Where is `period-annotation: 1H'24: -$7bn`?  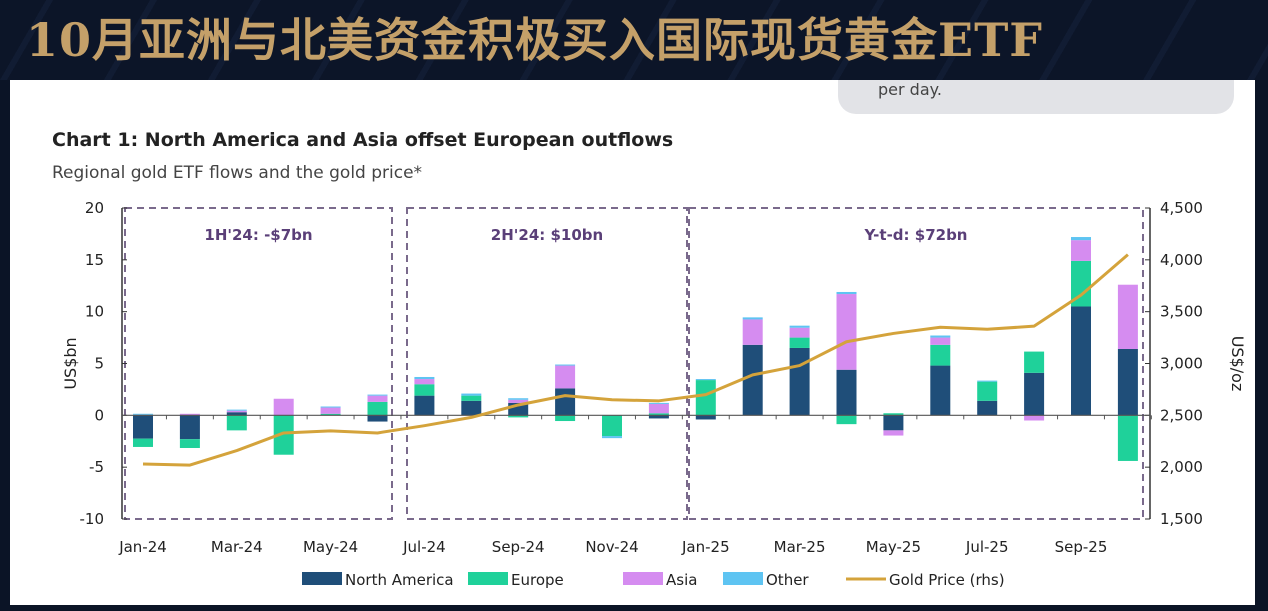 period-annotation: 1H'24: -$7bn is located at coordinates (258, 235).